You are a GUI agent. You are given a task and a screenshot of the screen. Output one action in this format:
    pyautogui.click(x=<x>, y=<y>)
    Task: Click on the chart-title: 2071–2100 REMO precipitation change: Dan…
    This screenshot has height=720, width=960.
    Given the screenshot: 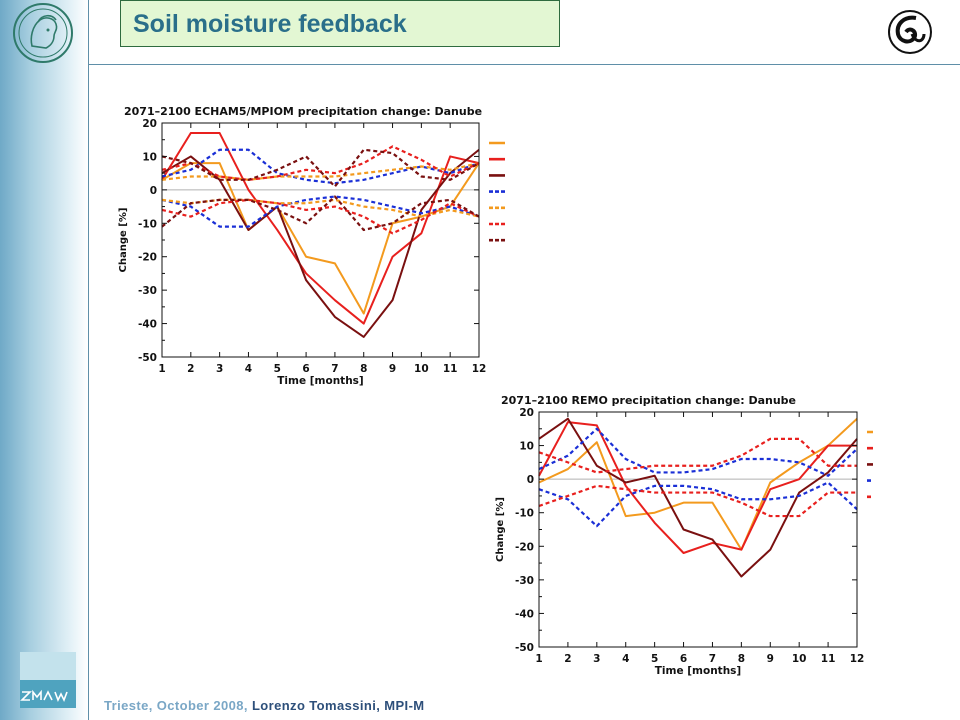 What is the action you would take?
    pyautogui.click(x=648, y=400)
    